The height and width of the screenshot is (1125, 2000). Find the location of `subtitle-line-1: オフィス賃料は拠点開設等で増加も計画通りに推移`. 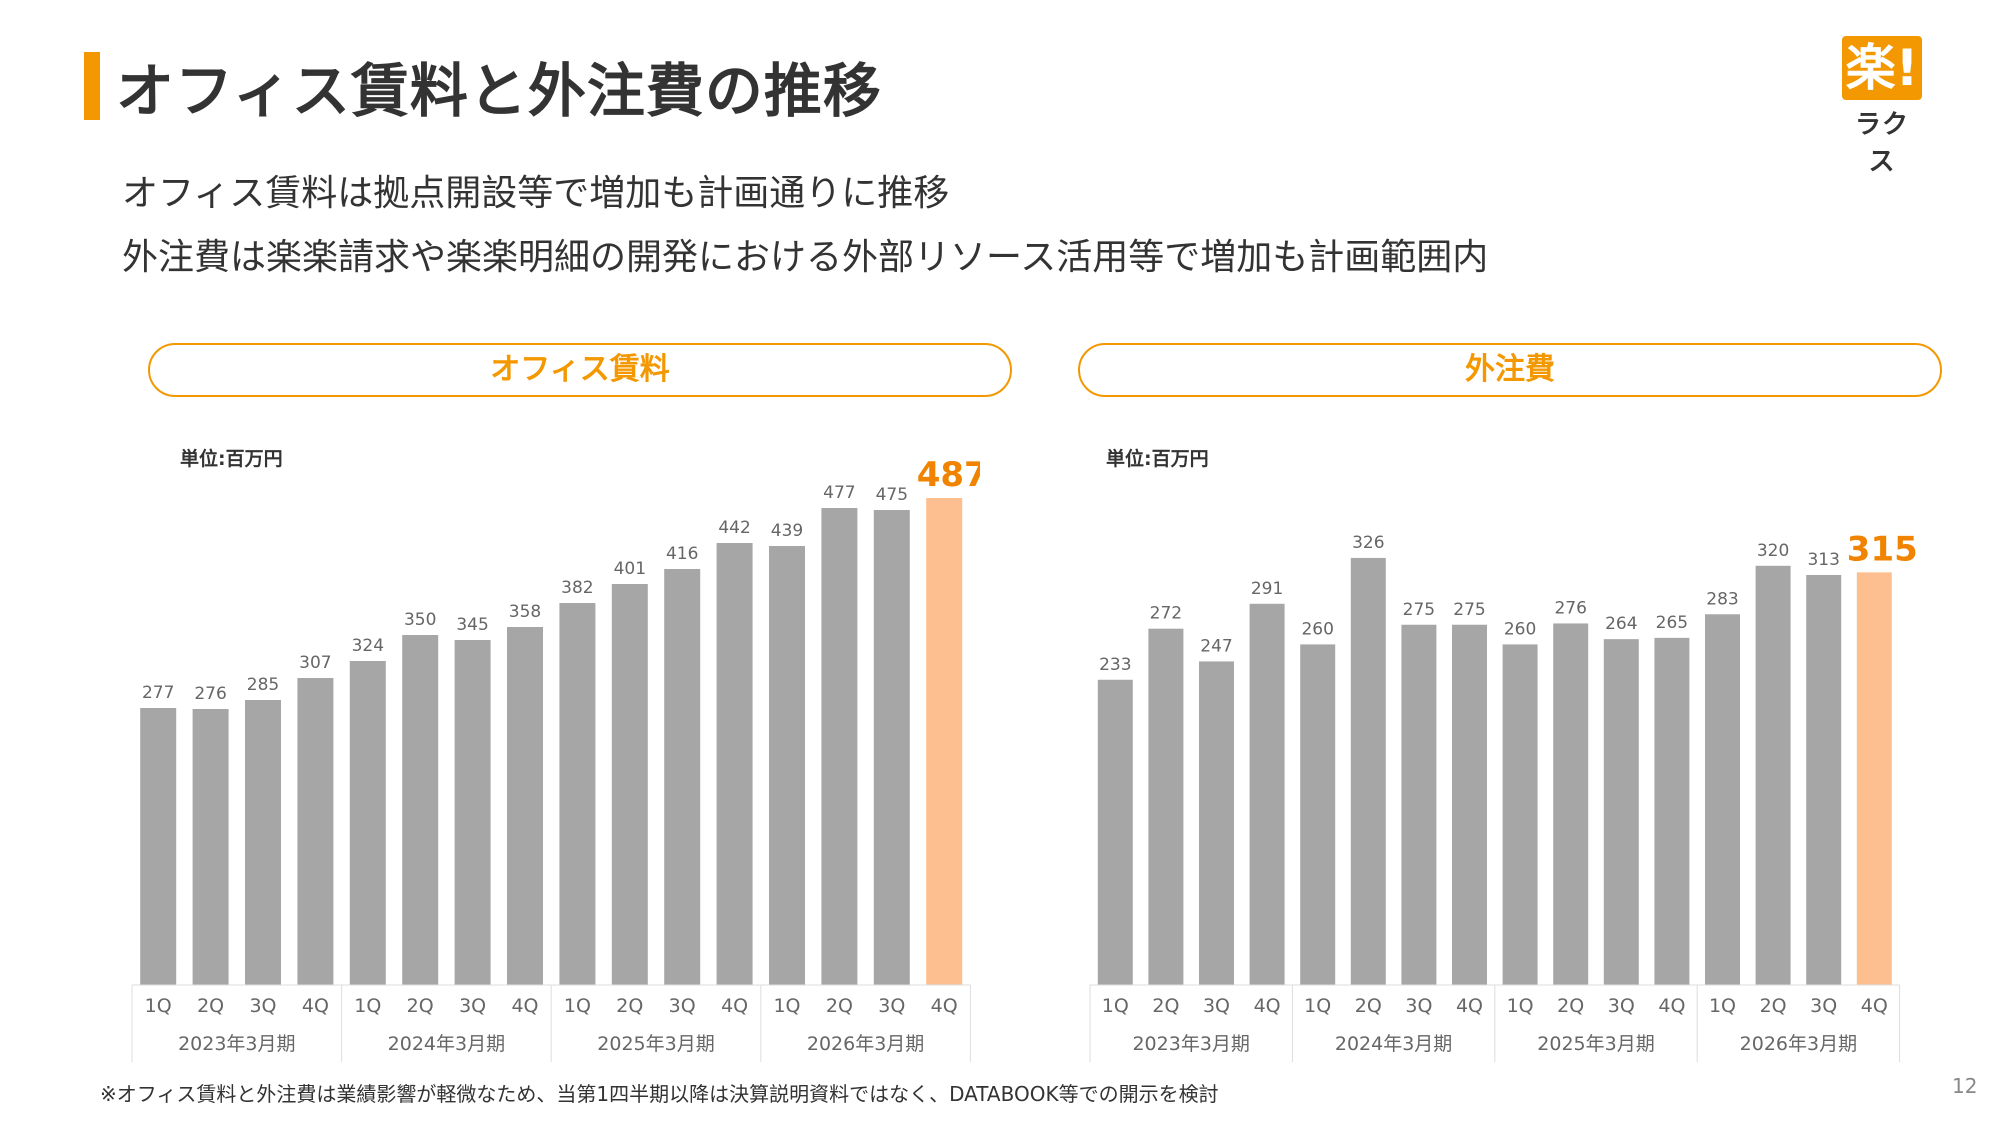

subtitle-line-1: オフィス賃料は拠点開設等で増加も計画通りに推移 is located at coordinates (536, 193).